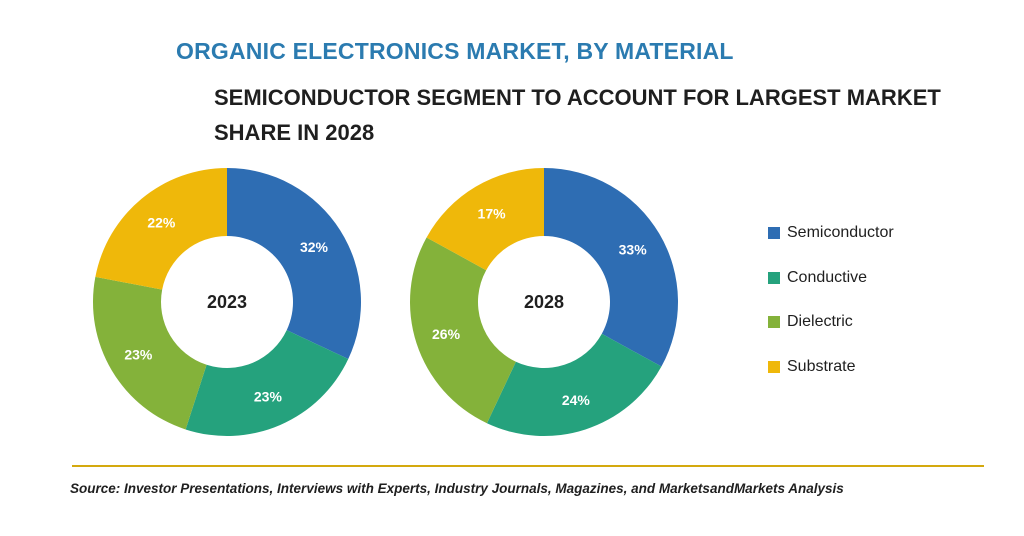 This screenshot has width=1024, height=536. I want to click on slice-conductive-2028, so click(574, 384).